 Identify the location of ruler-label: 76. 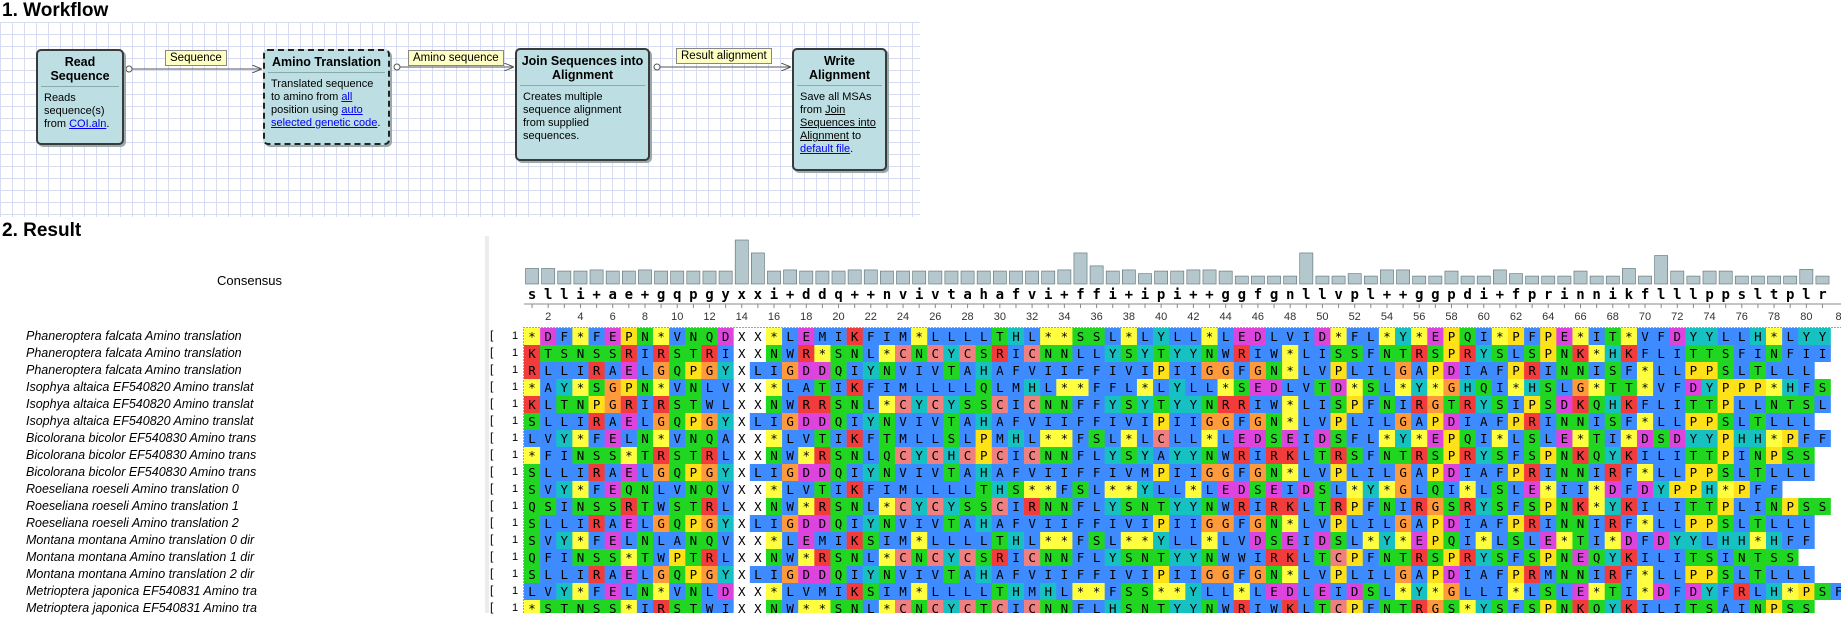
(1742, 317).